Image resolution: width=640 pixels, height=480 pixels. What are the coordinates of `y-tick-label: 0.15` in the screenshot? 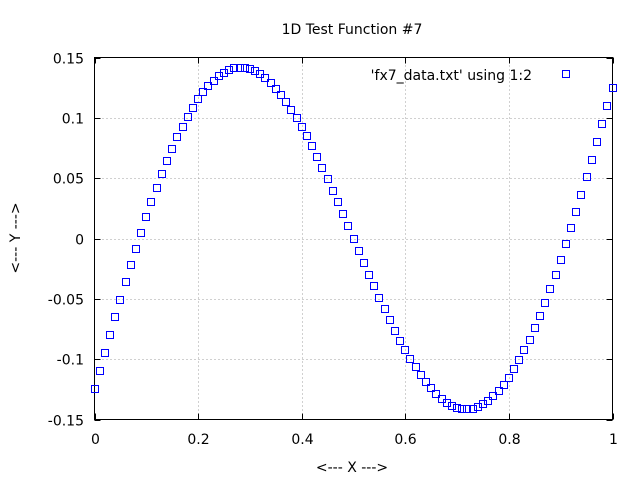 It's located at (68, 60).